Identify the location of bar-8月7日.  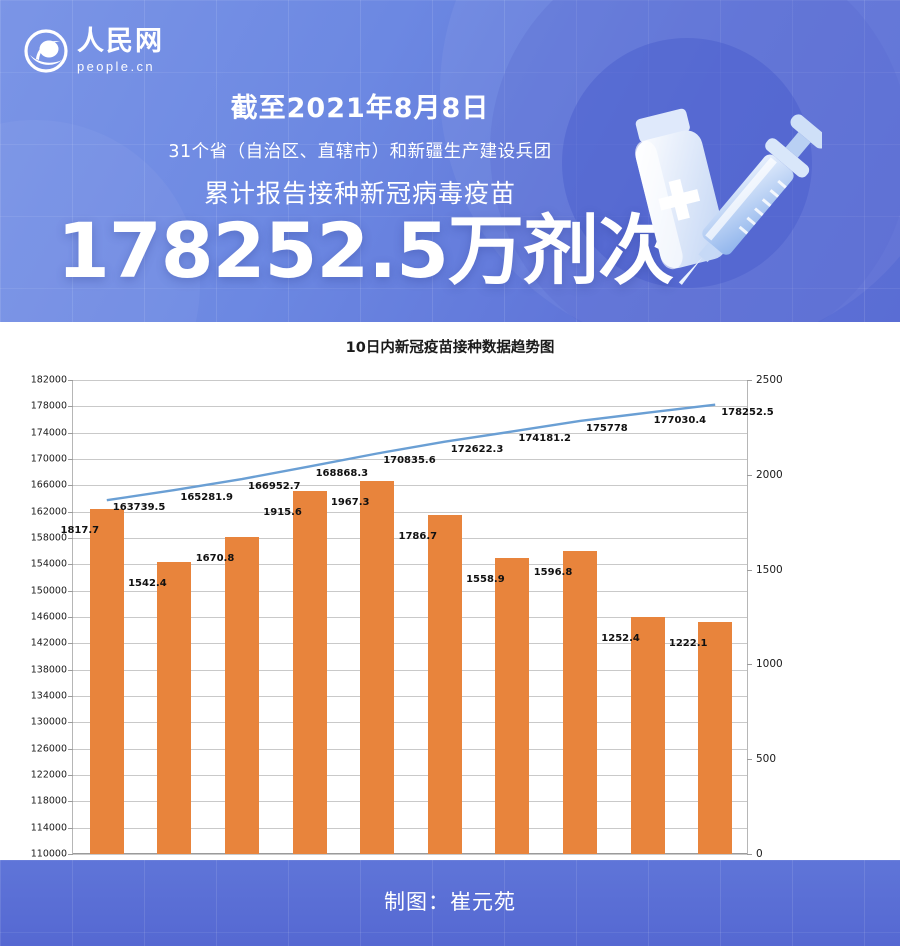
(647, 735).